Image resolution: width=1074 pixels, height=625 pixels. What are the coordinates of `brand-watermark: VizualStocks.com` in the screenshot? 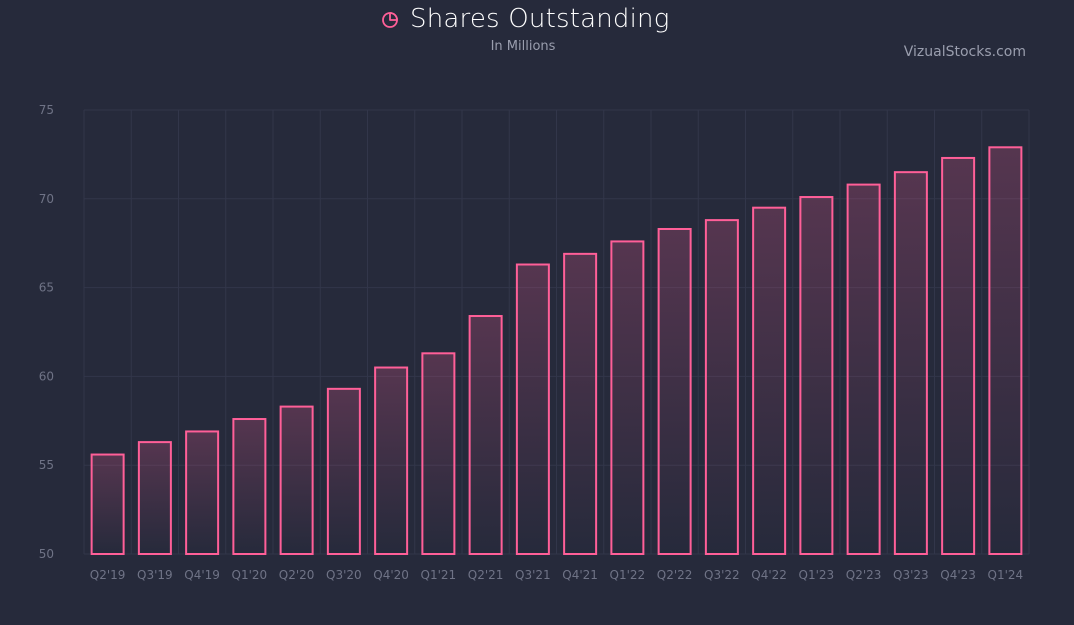 It's located at (964, 52).